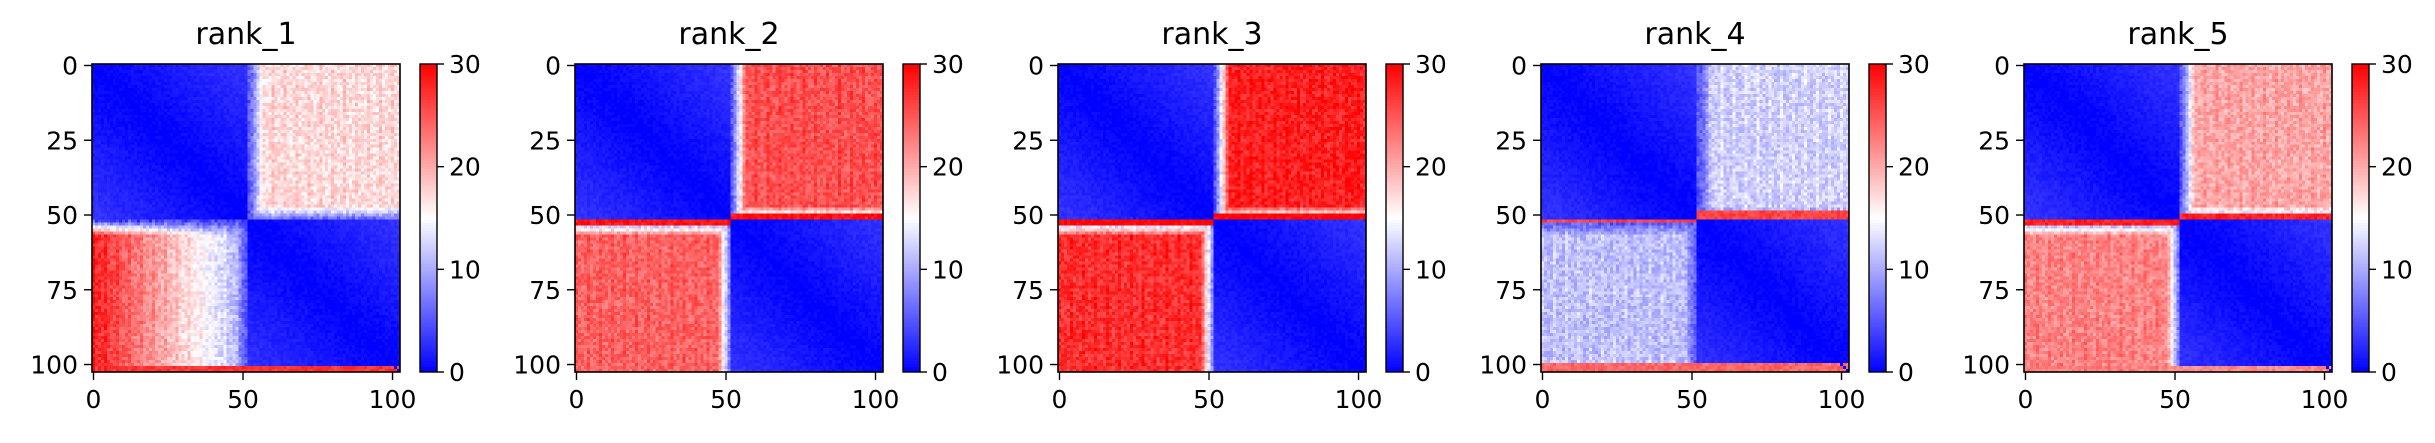 The height and width of the screenshot is (443, 2435). I want to click on subplot-title: rank_1, so click(245, 34).